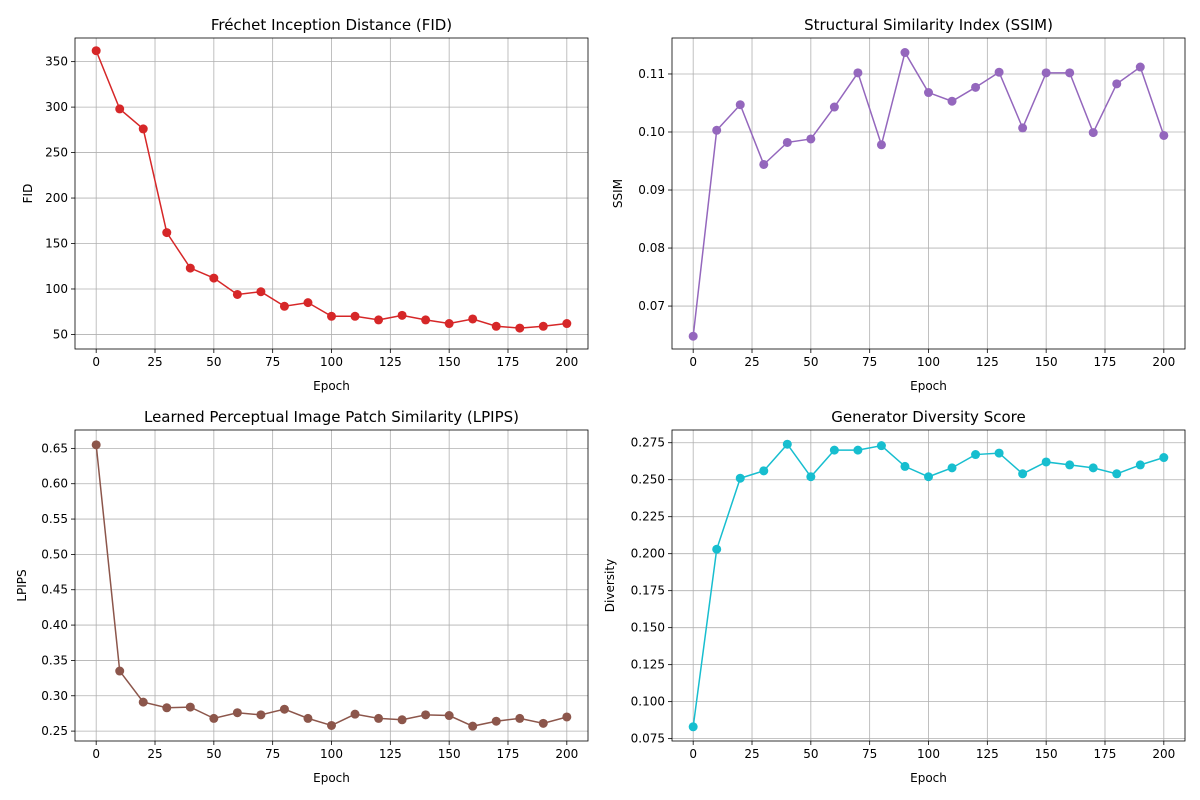 The image size is (1200, 800). I want to click on y-tick-label: 0.125, so click(648, 665).